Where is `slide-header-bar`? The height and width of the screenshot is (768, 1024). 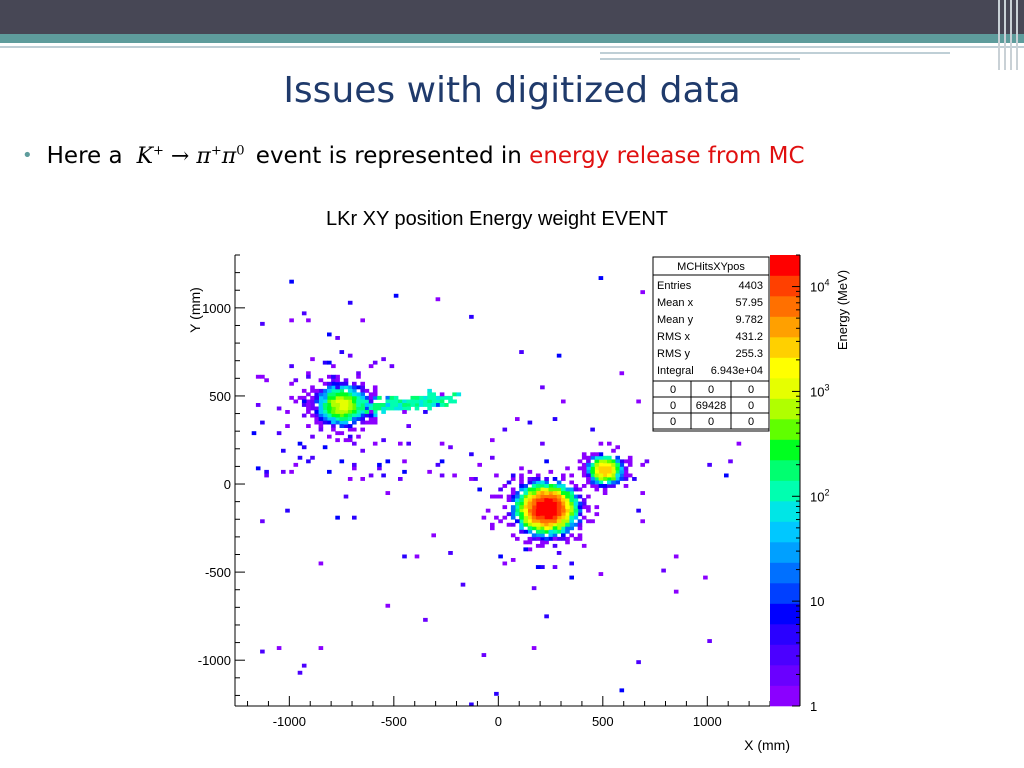
slide-header-bar is located at coordinates (512, 17).